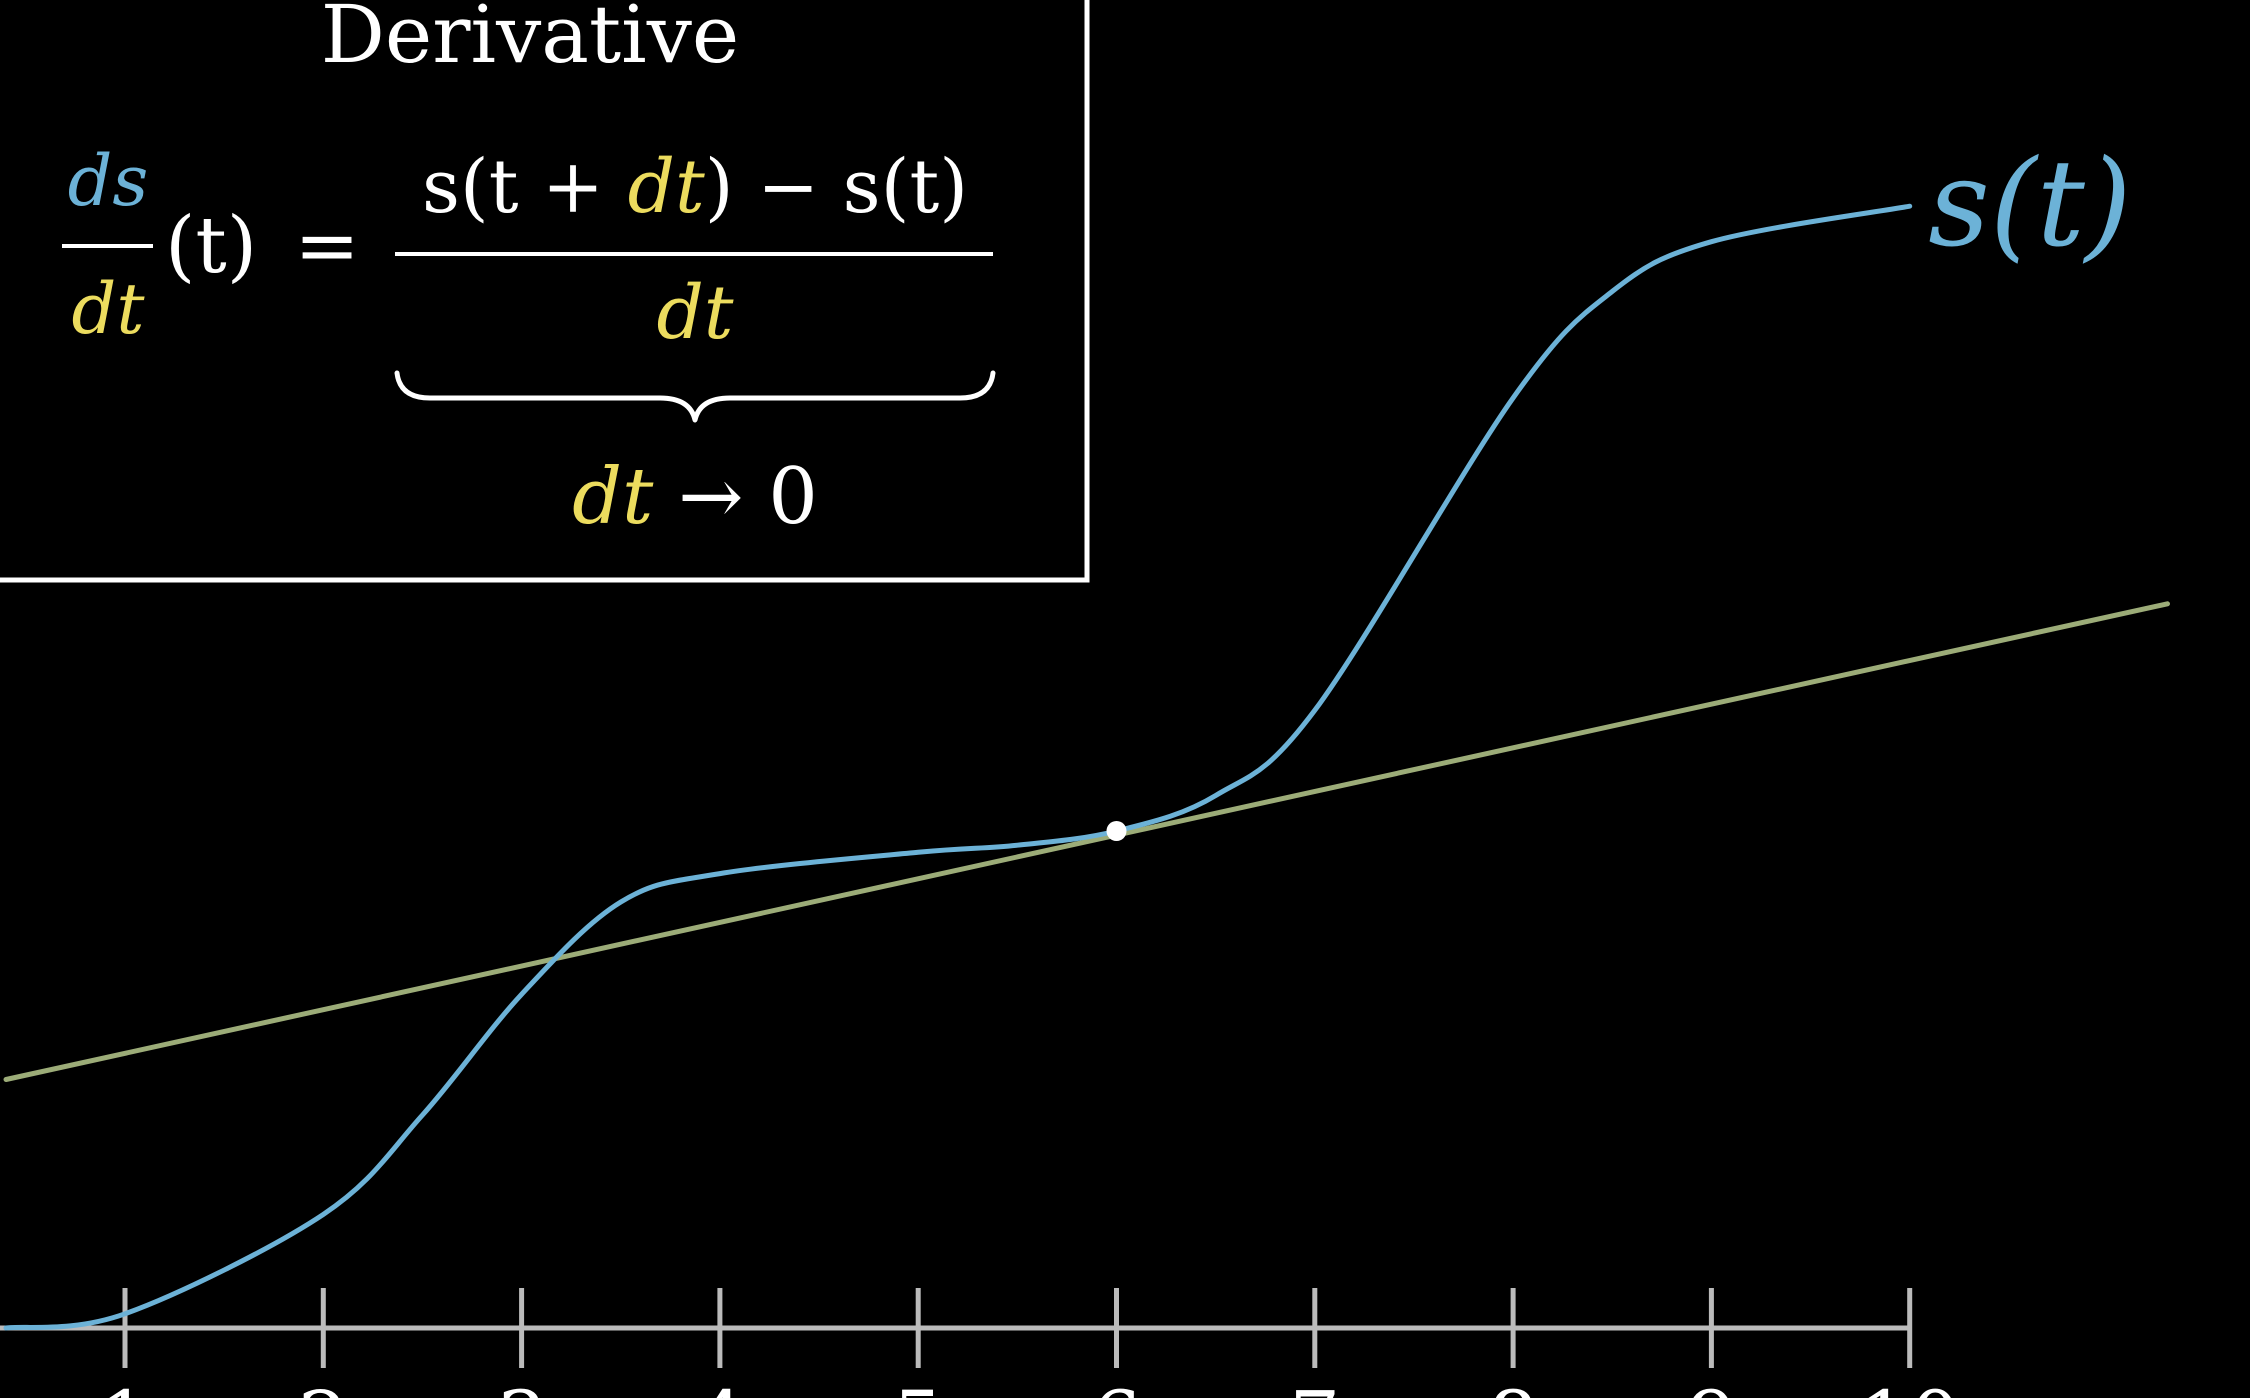 The width and height of the screenshot is (2250, 1398). What do you see at coordinates (613, 497) in the screenshot?
I see `limit-dt: dt` at bounding box center [613, 497].